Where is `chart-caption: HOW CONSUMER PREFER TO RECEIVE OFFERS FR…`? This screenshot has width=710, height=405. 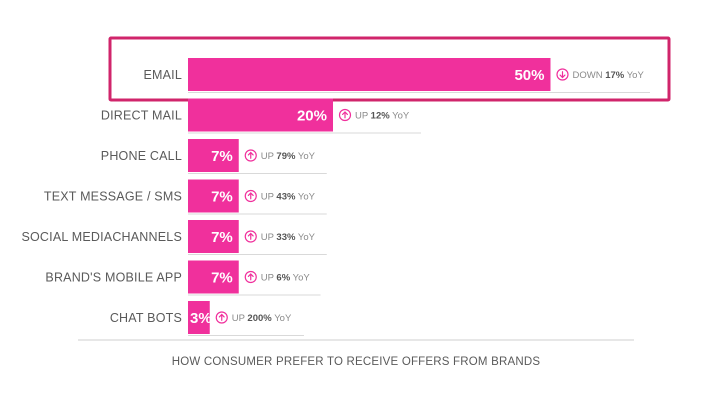 chart-caption: HOW CONSUMER PREFER TO RECEIVE OFFERS FR… is located at coordinates (356, 362).